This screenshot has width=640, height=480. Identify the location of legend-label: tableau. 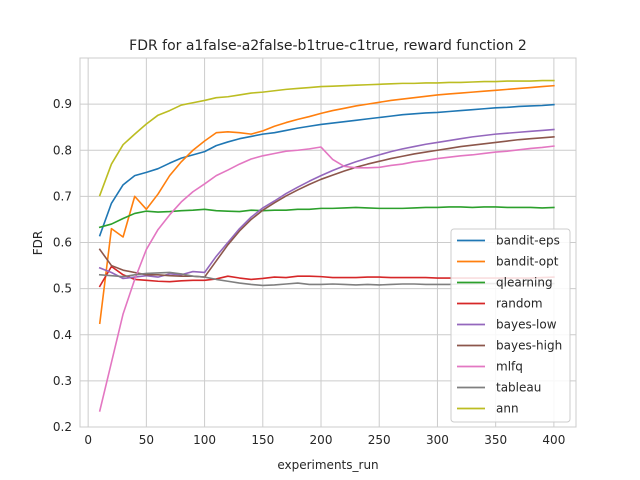
(518, 388).